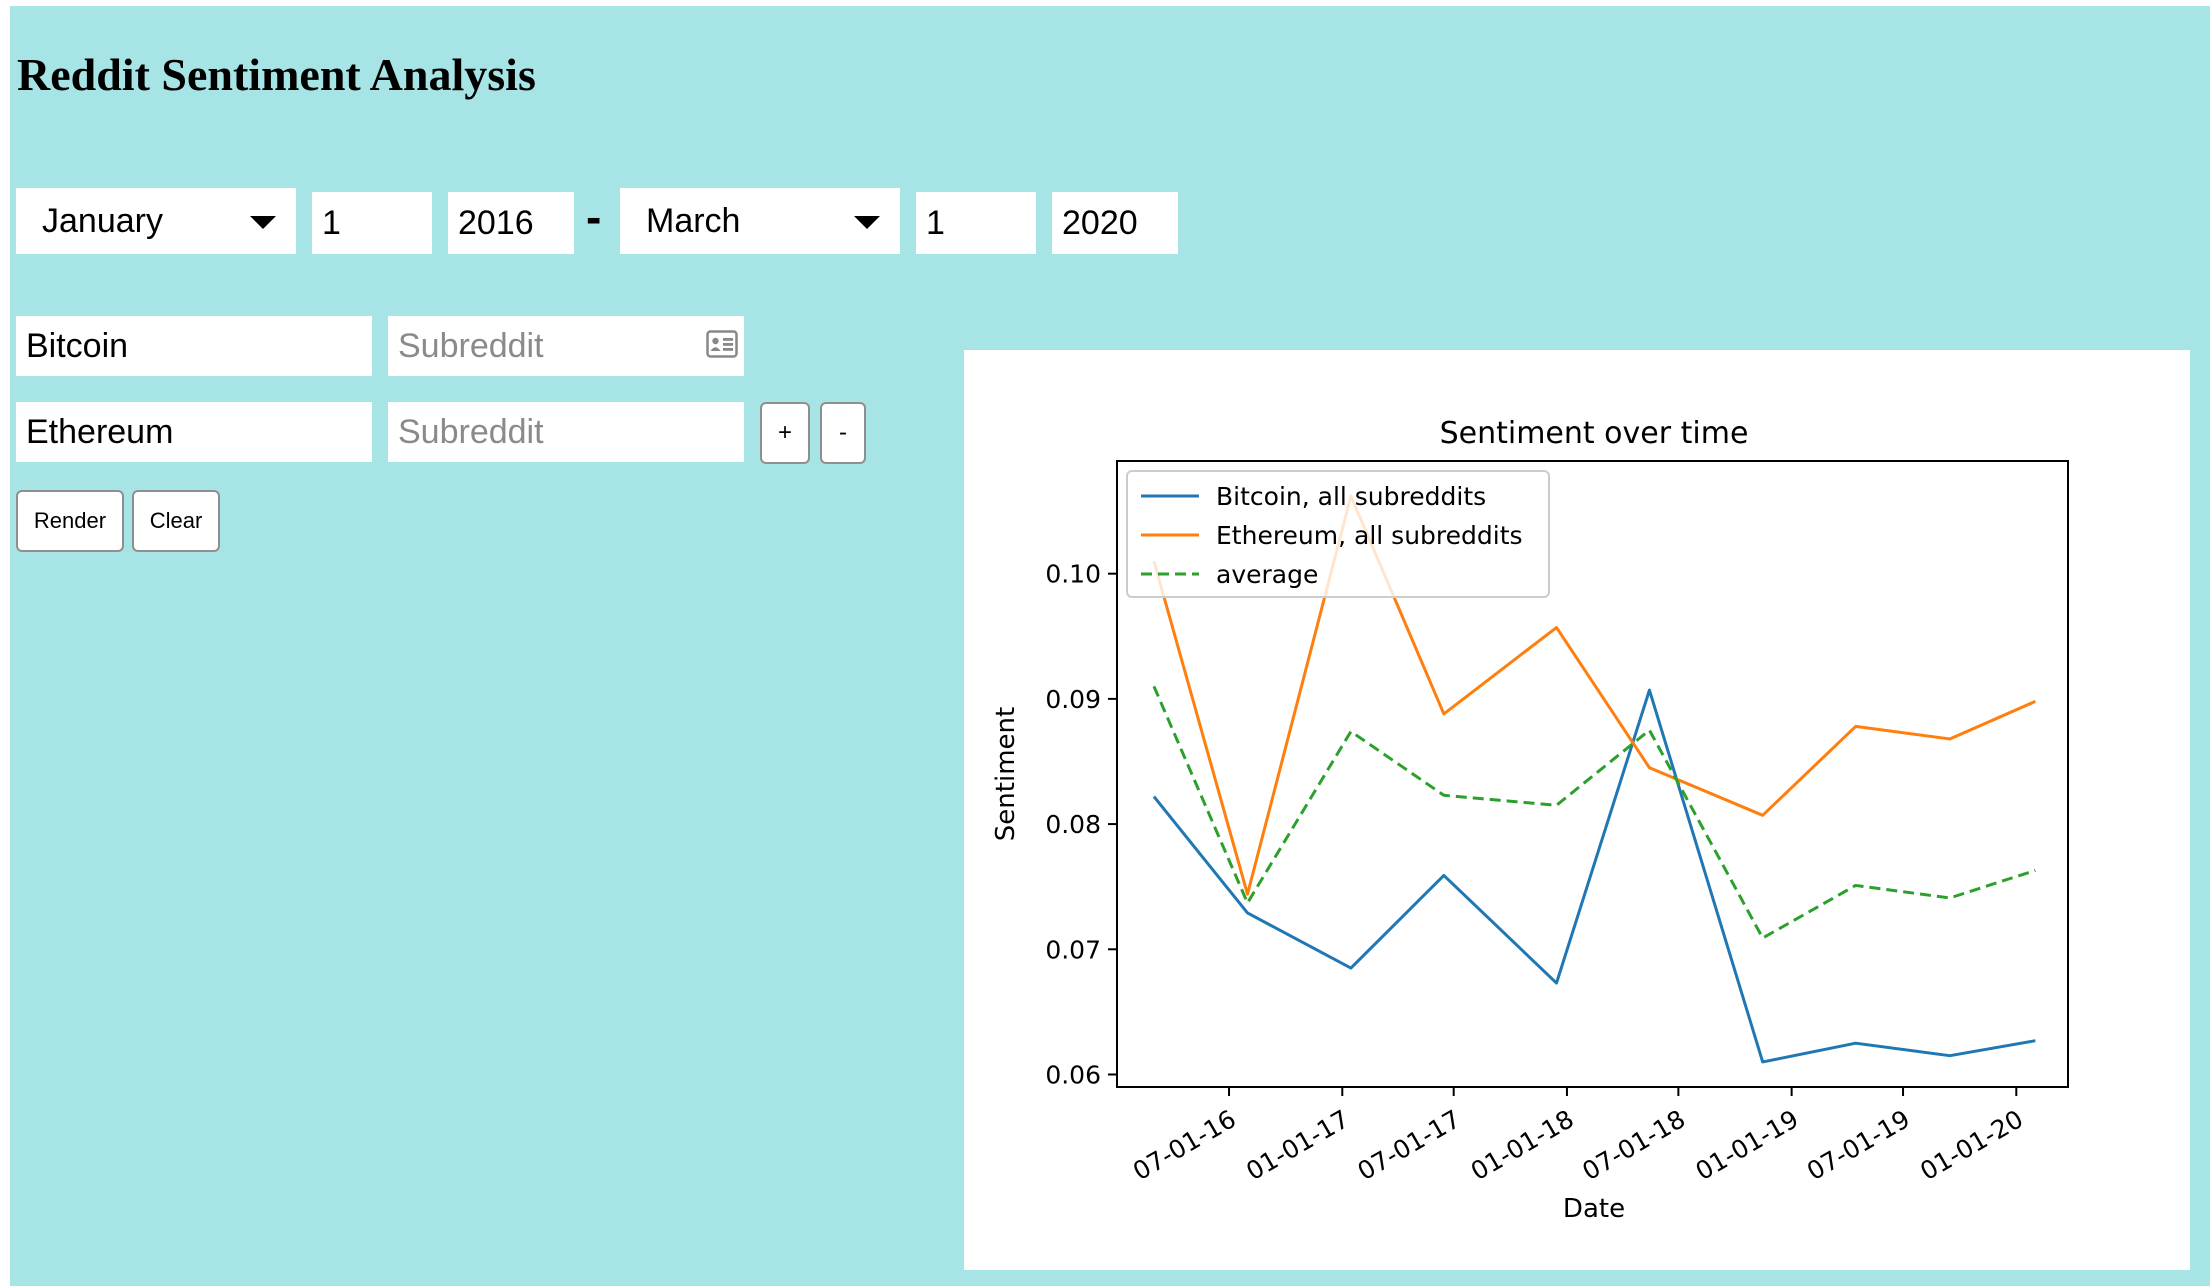 This screenshot has width=2210, height=1286. I want to click on x-tick-label: 01-01-18, so click(1522, 1145).